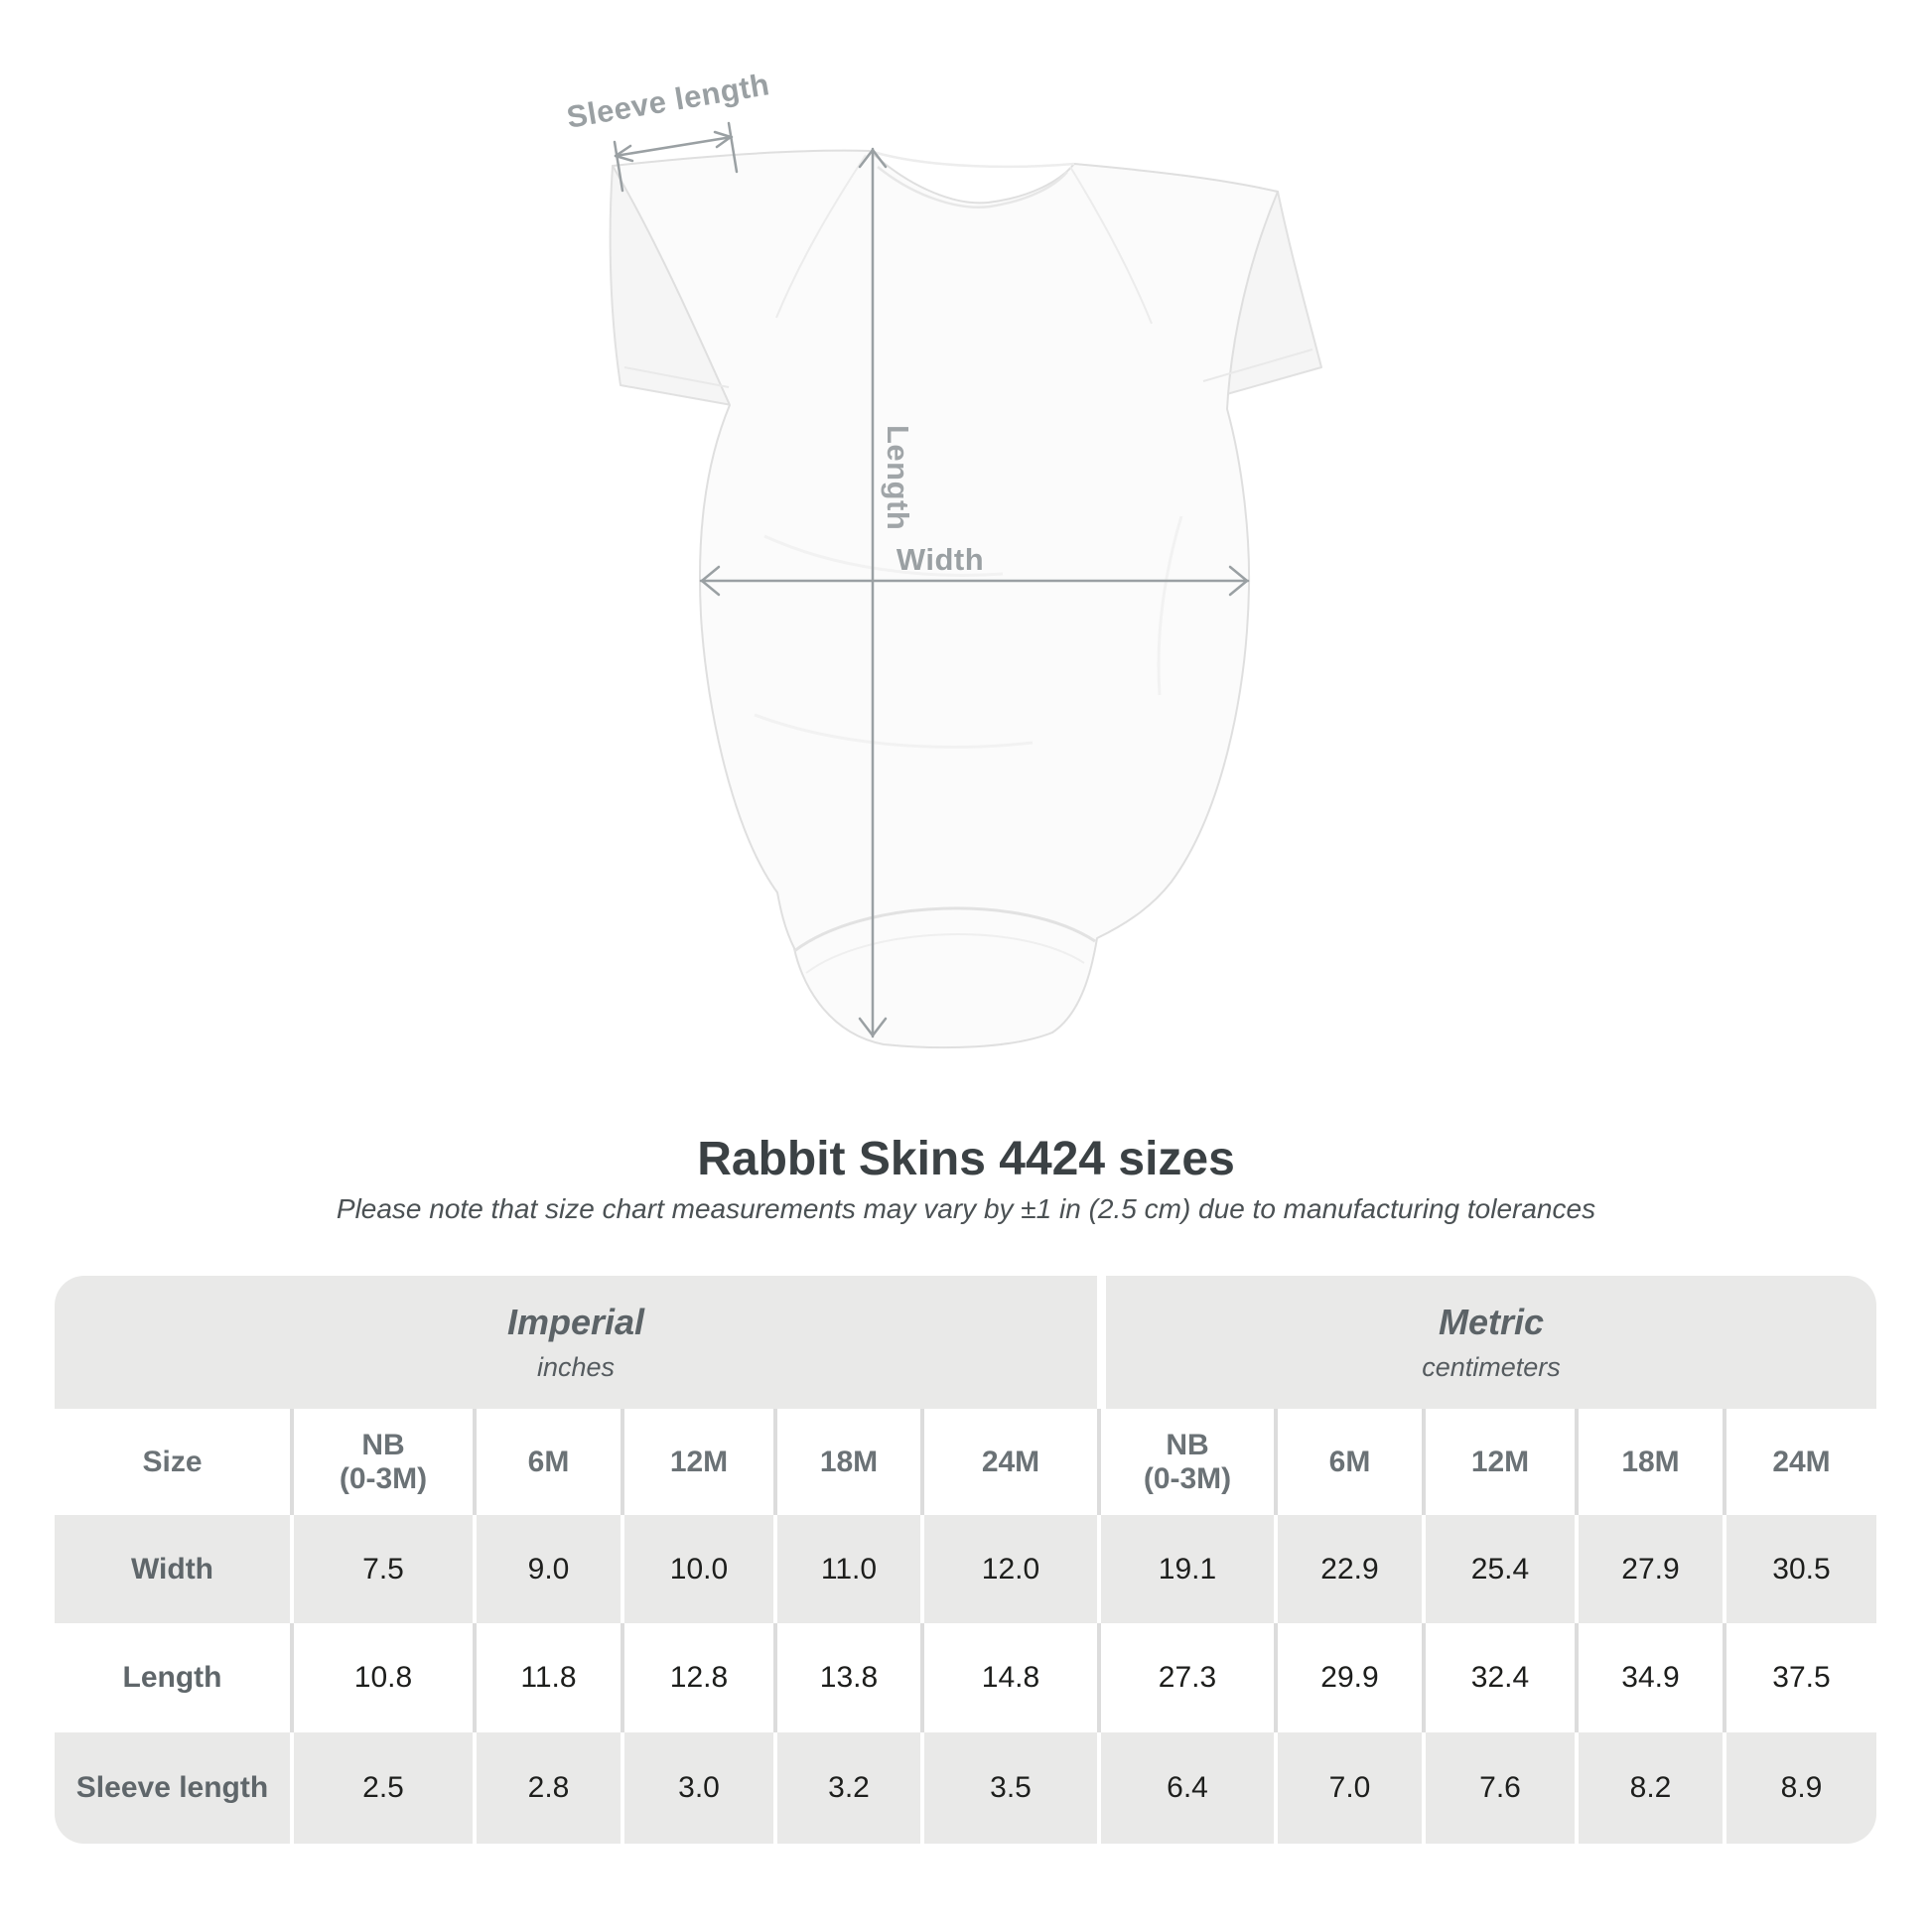 The width and height of the screenshot is (1932, 1932). What do you see at coordinates (1186, 1569) in the screenshot?
I see `width-metric-nb: 19.1` at bounding box center [1186, 1569].